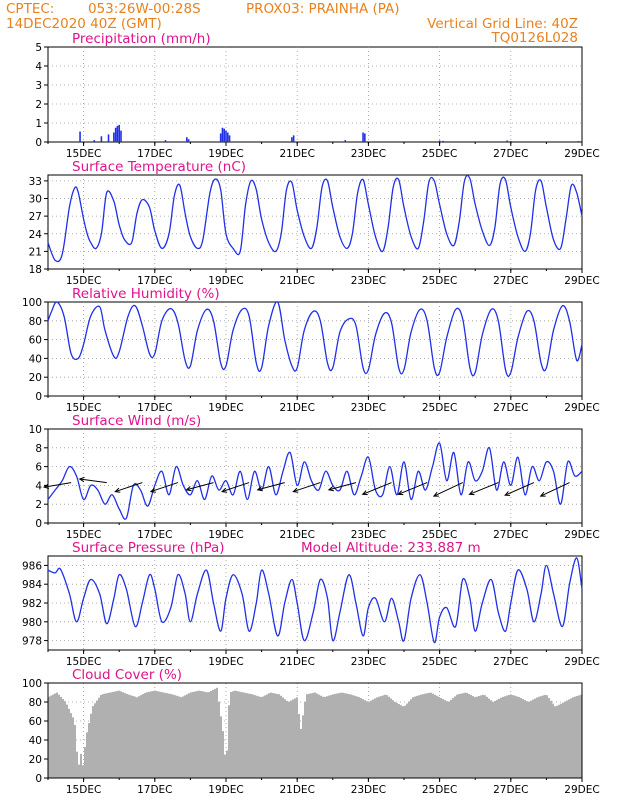 Image resolution: width=618 pixels, height=800 pixels. I want to click on press-xtick-label: 29DEC, so click(581, 662).